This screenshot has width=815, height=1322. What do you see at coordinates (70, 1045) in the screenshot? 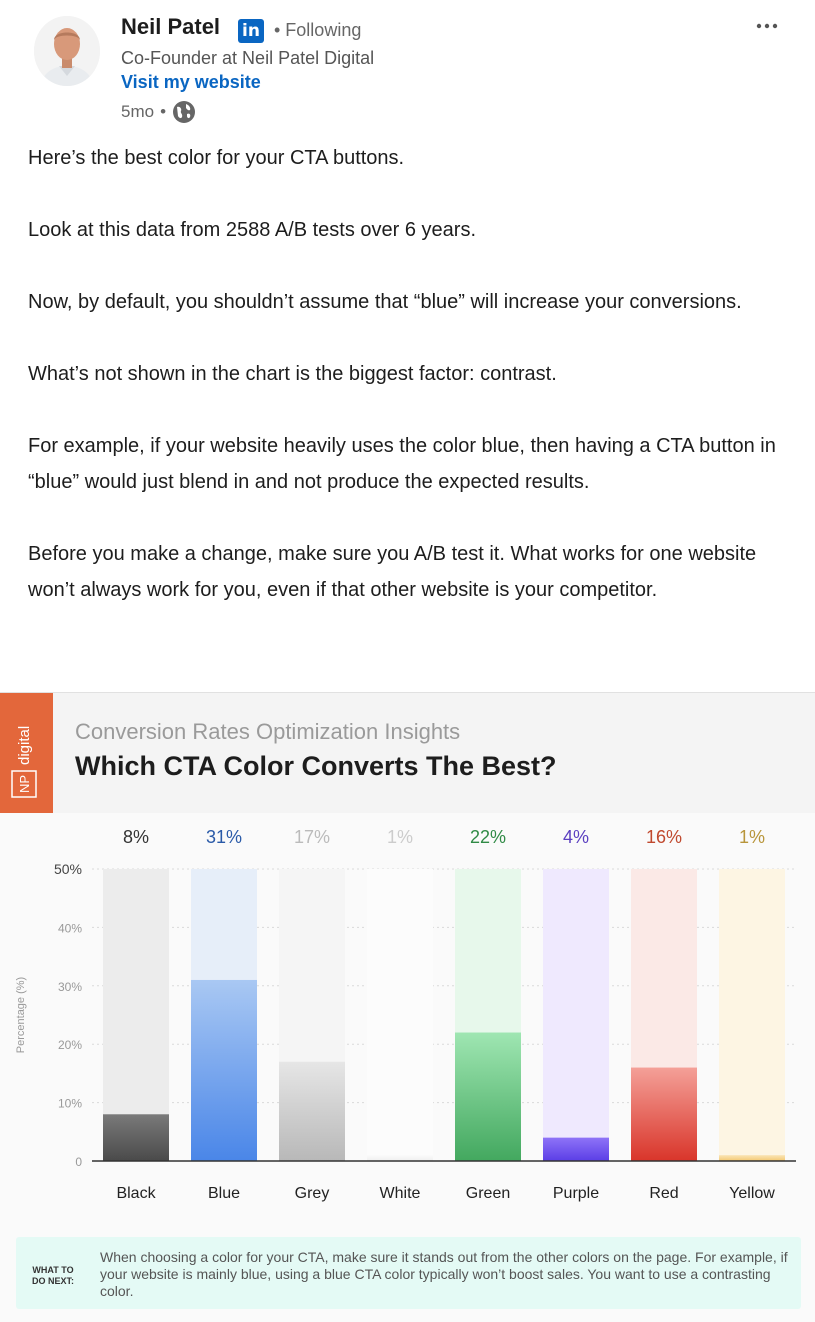
I see `y-tick-label: 20%` at bounding box center [70, 1045].